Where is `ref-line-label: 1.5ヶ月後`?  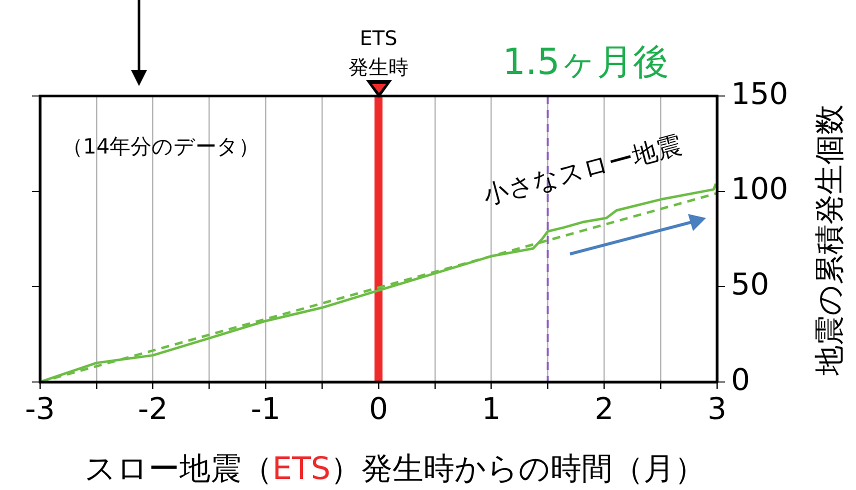
ref-line-label: 1.5ヶ月後 is located at coordinates (585, 62).